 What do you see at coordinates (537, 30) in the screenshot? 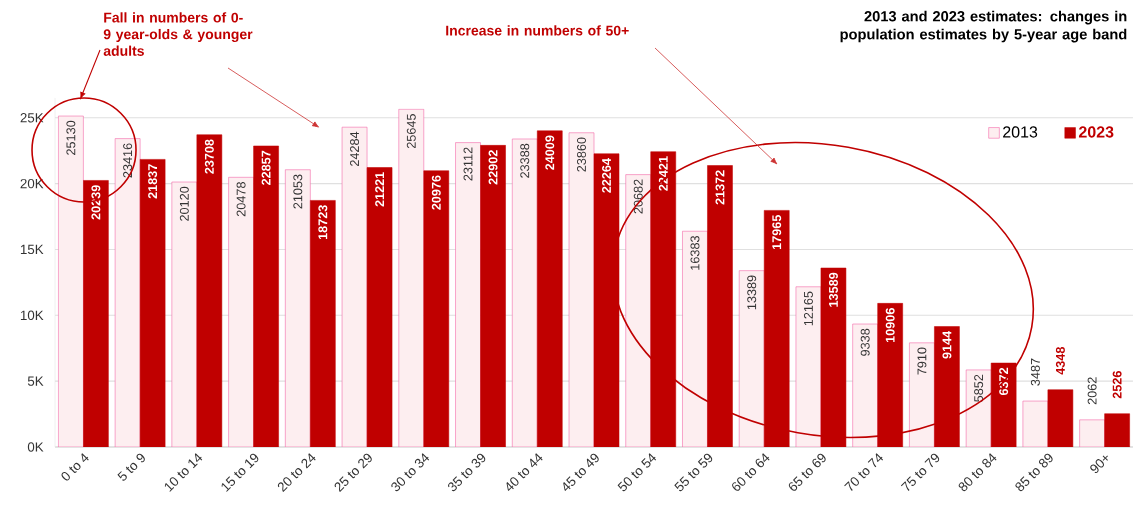
I see `text: Increase in numbers of 50+` at bounding box center [537, 30].